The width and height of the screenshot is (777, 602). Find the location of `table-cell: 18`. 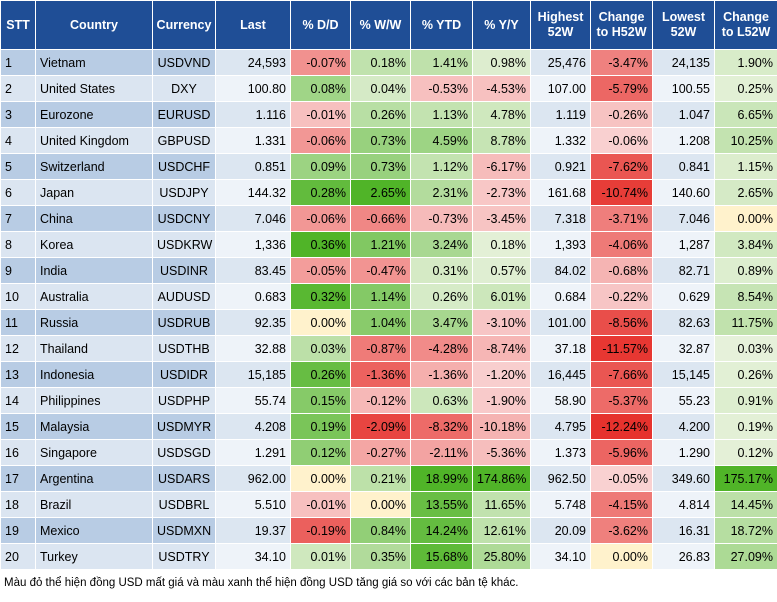

table-cell: 18 is located at coordinates (18, 504).